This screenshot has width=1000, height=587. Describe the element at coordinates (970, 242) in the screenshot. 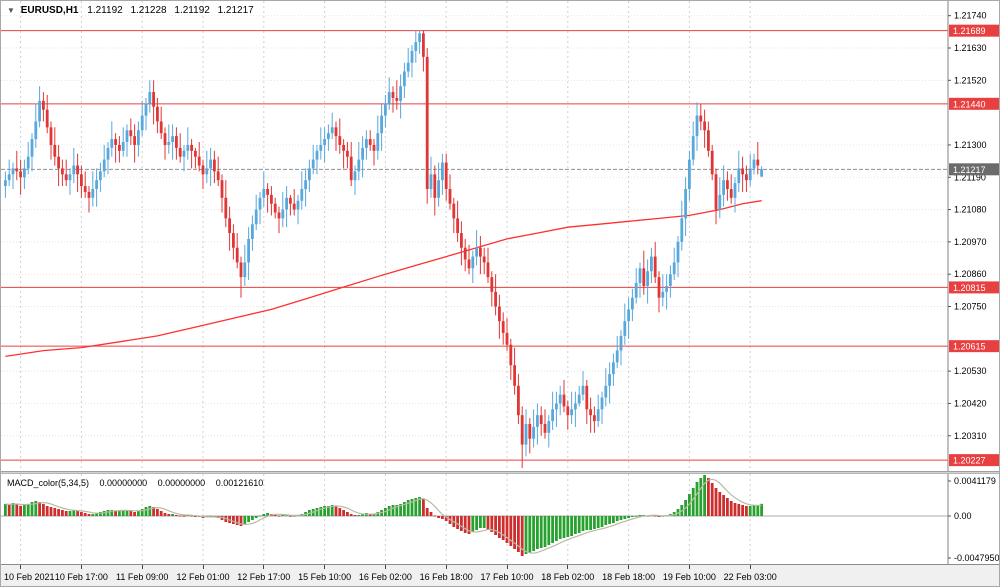

I see `price-tick-label: 1.20970` at that location.